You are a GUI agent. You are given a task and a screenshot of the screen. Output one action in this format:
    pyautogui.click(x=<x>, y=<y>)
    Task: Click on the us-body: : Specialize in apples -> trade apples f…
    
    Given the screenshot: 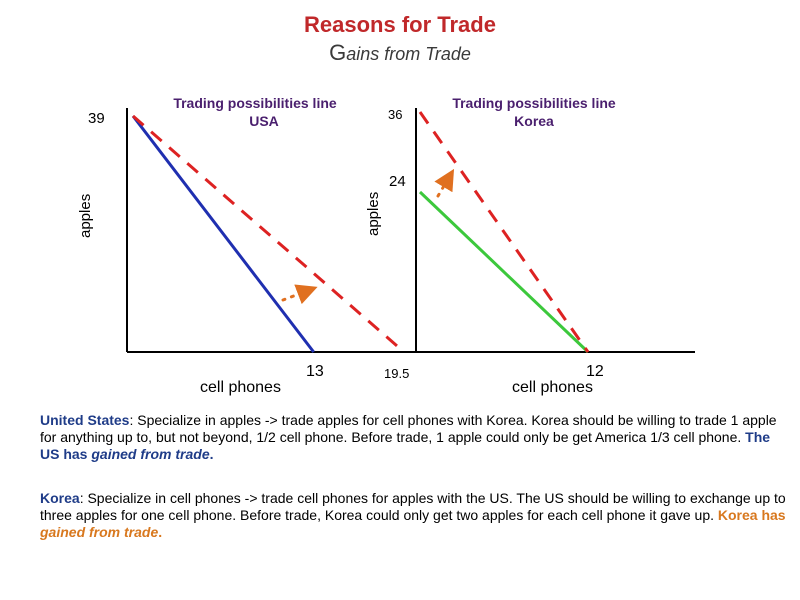 What is the action you would take?
    pyautogui.click(x=408, y=428)
    